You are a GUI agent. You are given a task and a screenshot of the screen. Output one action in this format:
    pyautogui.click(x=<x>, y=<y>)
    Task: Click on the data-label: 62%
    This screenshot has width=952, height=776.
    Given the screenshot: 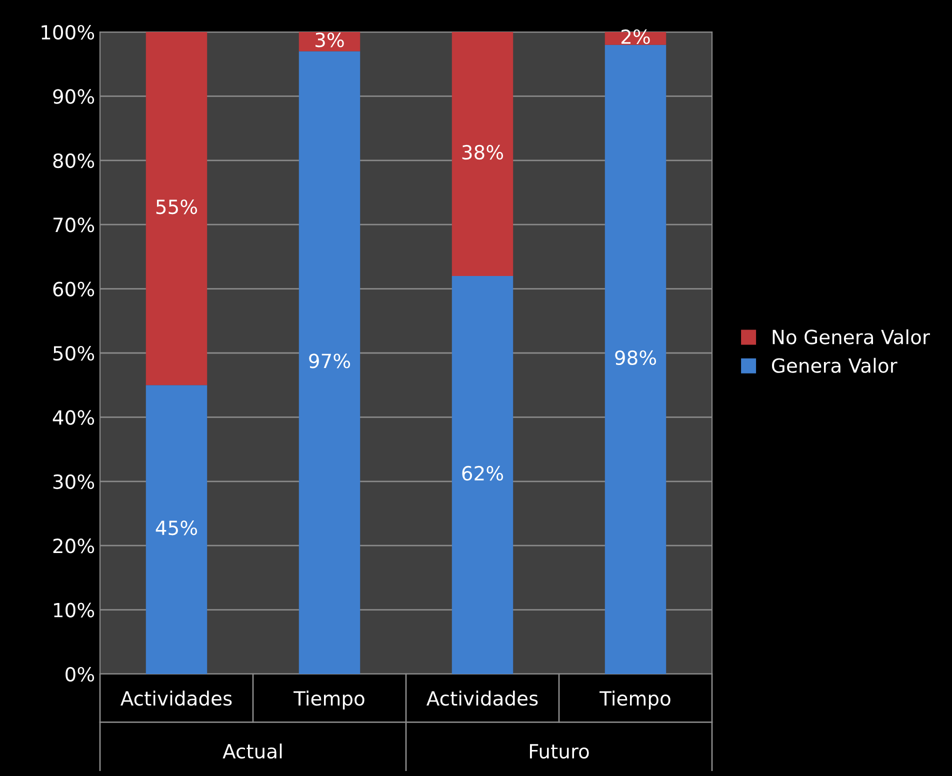 What is the action you would take?
    pyautogui.click(x=483, y=473)
    